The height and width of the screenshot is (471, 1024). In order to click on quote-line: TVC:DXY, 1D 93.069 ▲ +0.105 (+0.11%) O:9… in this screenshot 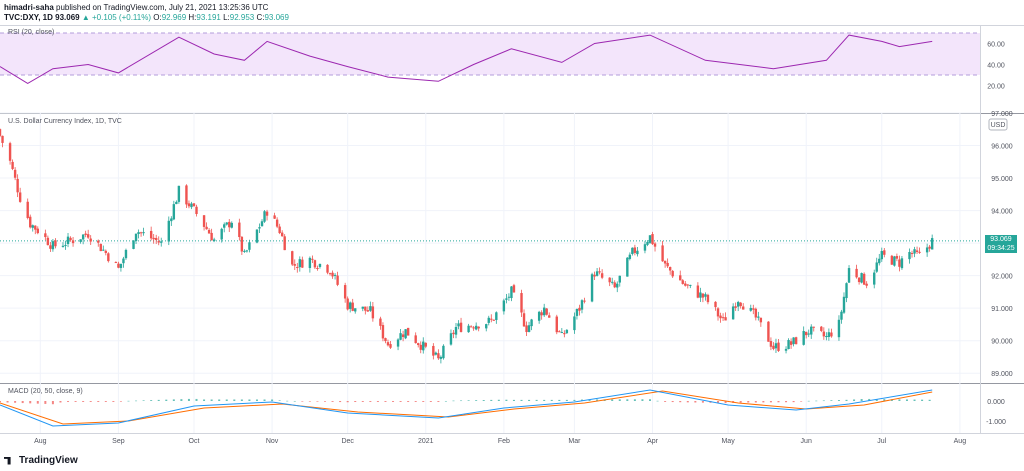, I will do `click(146, 17)`.